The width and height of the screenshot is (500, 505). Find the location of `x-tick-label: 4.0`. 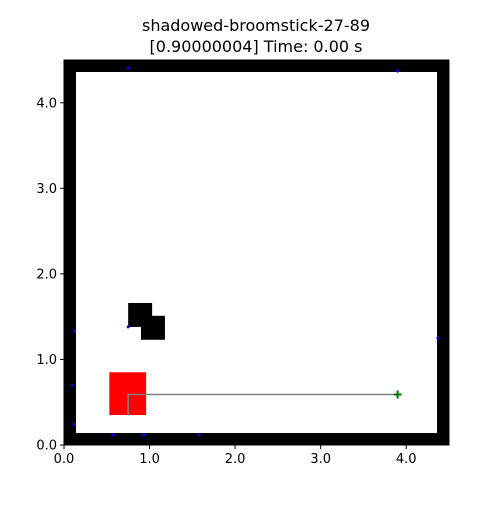

x-tick-label: 4.0 is located at coordinates (406, 459).